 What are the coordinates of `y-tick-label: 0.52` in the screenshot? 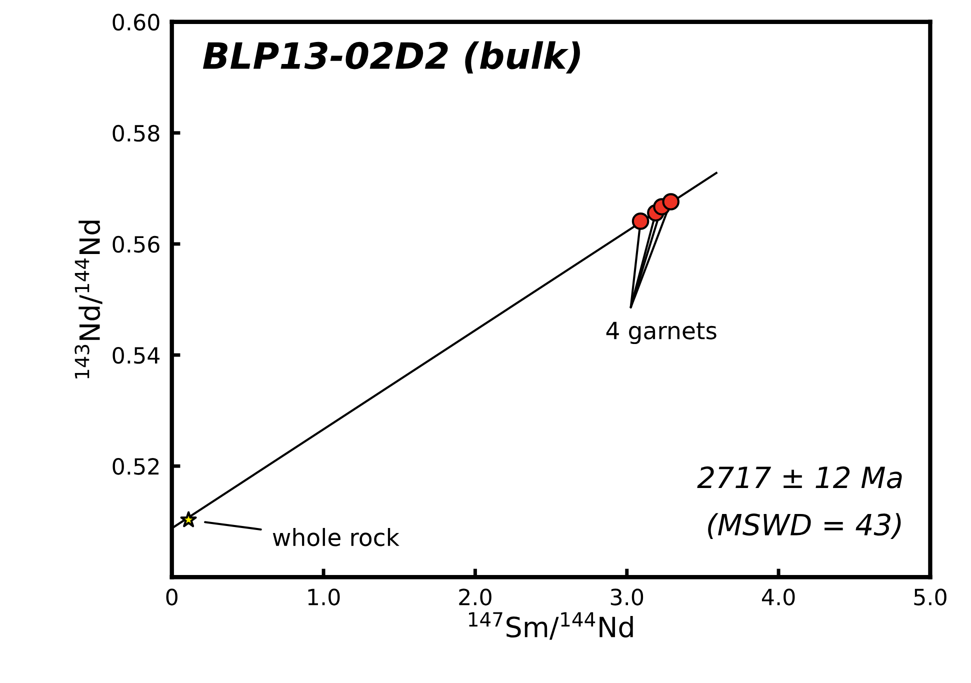 It's located at (135, 466).